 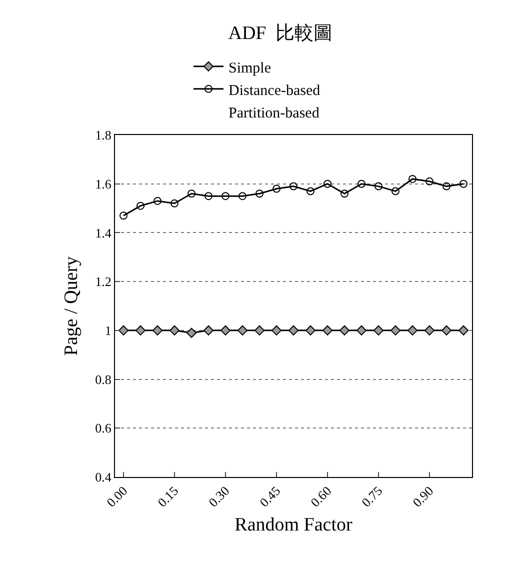 What do you see at coordinates (103, 184) in the screenshot?
I see `y-tick-label: 1.6` at bounding box center [103, 184].